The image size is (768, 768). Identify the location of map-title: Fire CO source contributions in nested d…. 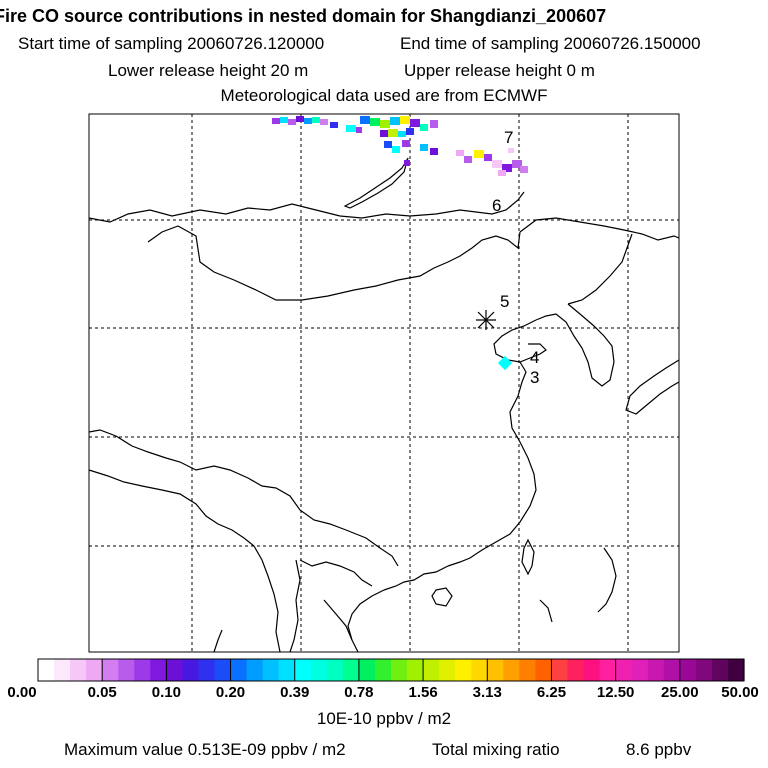
(303, 16).